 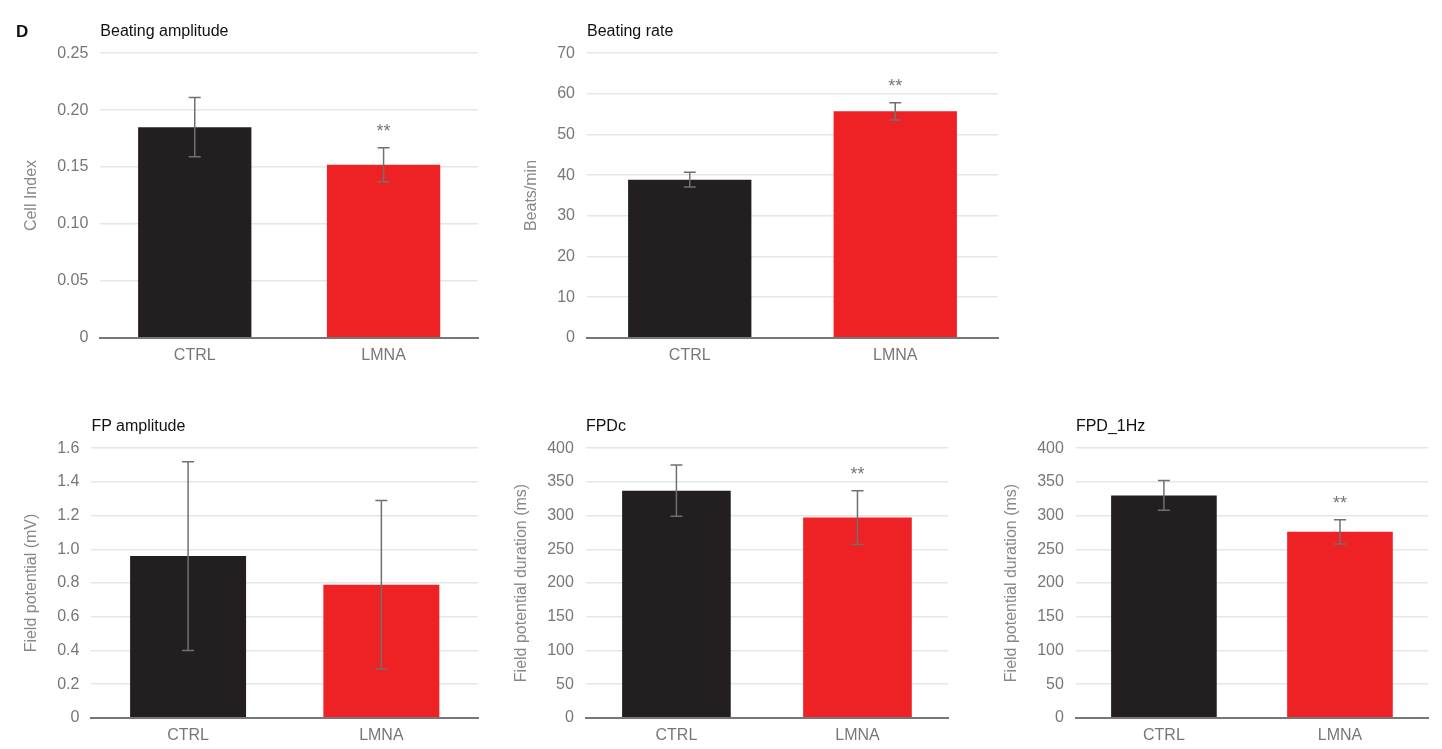 I want to click on y-tick-label: 0.2, so click(x=68, y=683).